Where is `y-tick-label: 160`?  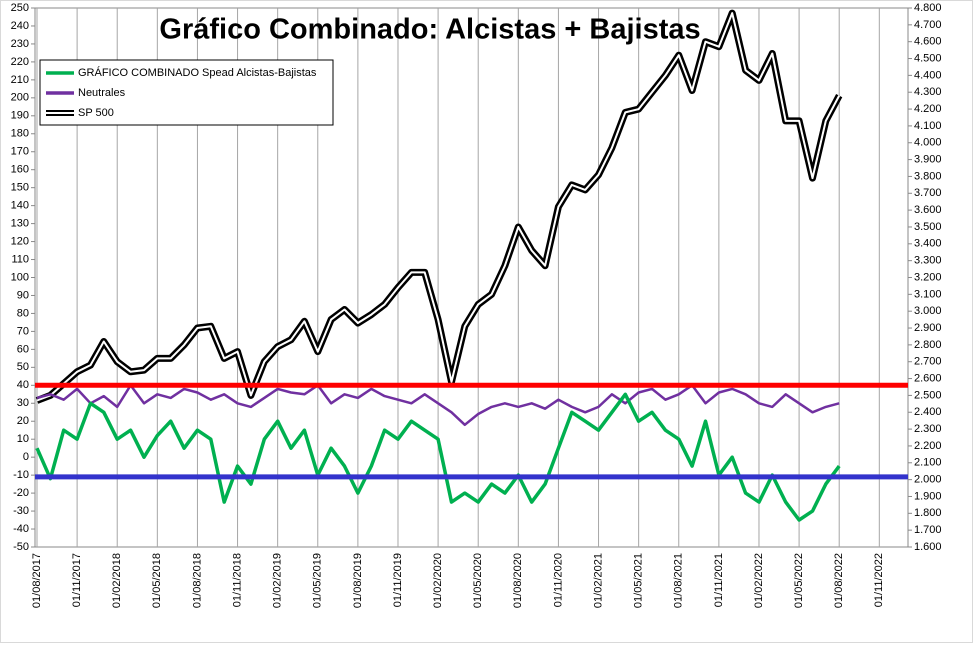
y-tick-label: 160 is located at coordinates (20, 170).